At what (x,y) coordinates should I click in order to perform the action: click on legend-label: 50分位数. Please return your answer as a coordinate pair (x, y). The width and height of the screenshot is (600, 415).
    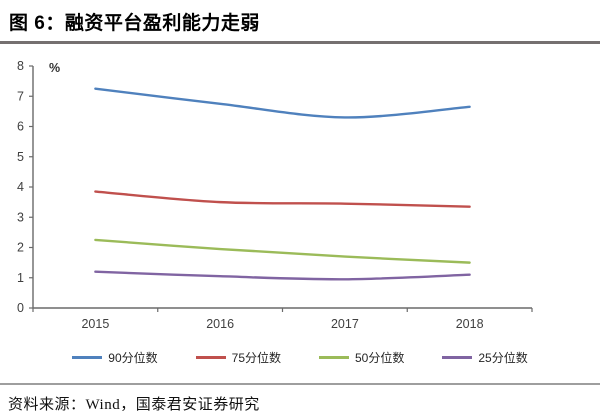
    Looking at the image, I should click on (380, 357).